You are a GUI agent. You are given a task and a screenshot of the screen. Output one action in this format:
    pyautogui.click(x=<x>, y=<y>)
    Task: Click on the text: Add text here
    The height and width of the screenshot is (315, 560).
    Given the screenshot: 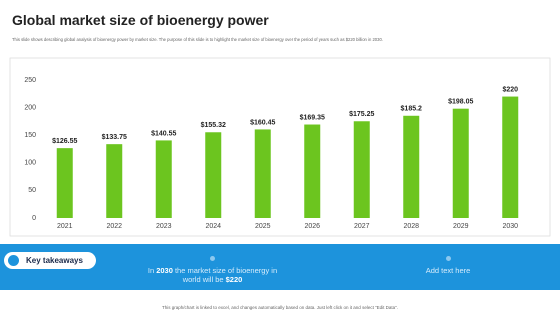 What is the action you would take?
    pyautogui.click(x=448, y=270)
    